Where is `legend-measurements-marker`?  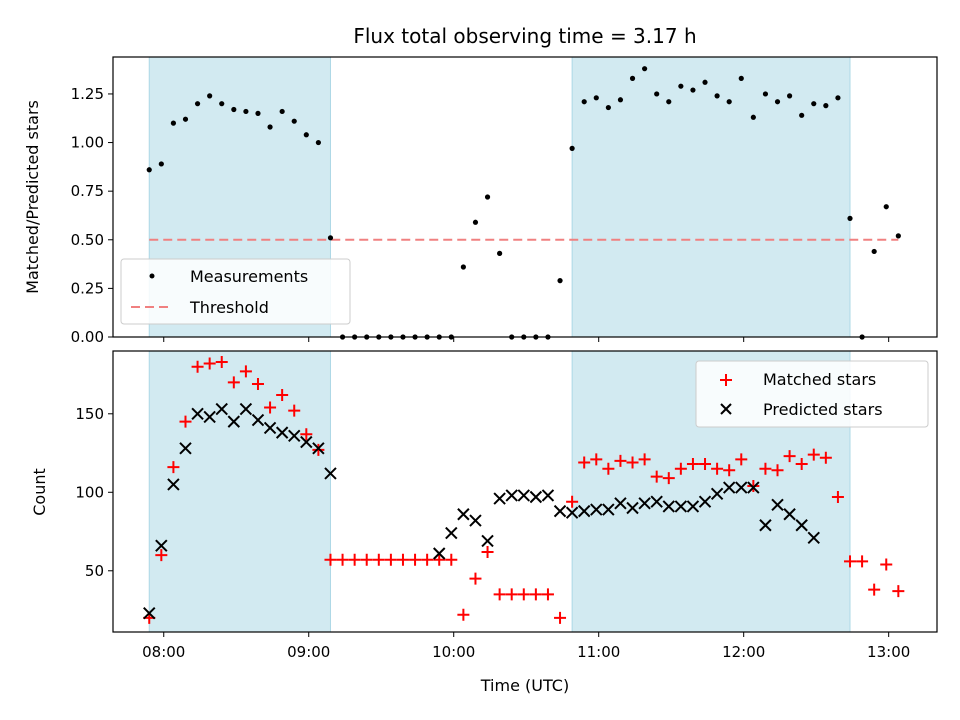
legend-measurements-marker is located at coordinates (152, 276).